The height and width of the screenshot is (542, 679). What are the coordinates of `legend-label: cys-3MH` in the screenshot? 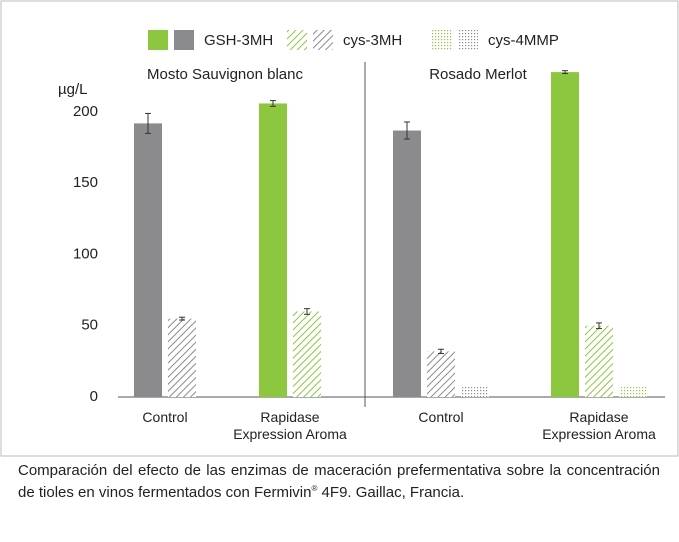 It's located at (372, 40).